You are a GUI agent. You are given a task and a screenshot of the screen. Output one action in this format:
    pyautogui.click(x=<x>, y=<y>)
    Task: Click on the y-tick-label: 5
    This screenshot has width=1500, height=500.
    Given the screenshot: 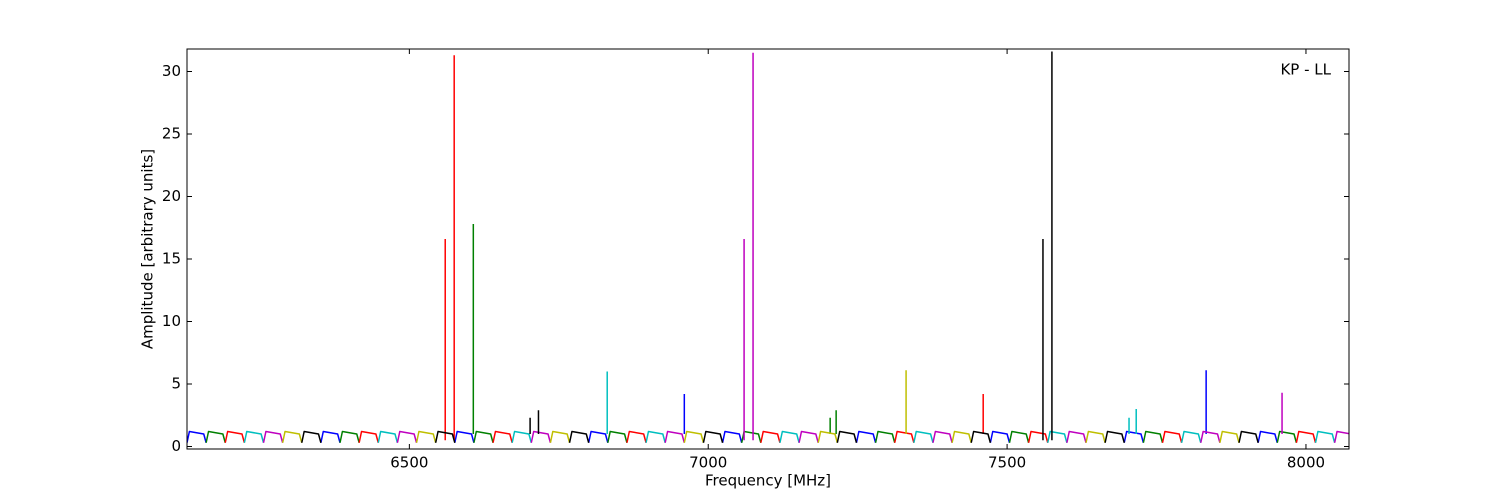 What is the action you would take?
    pyautogui.click(x=176, y=384)
    